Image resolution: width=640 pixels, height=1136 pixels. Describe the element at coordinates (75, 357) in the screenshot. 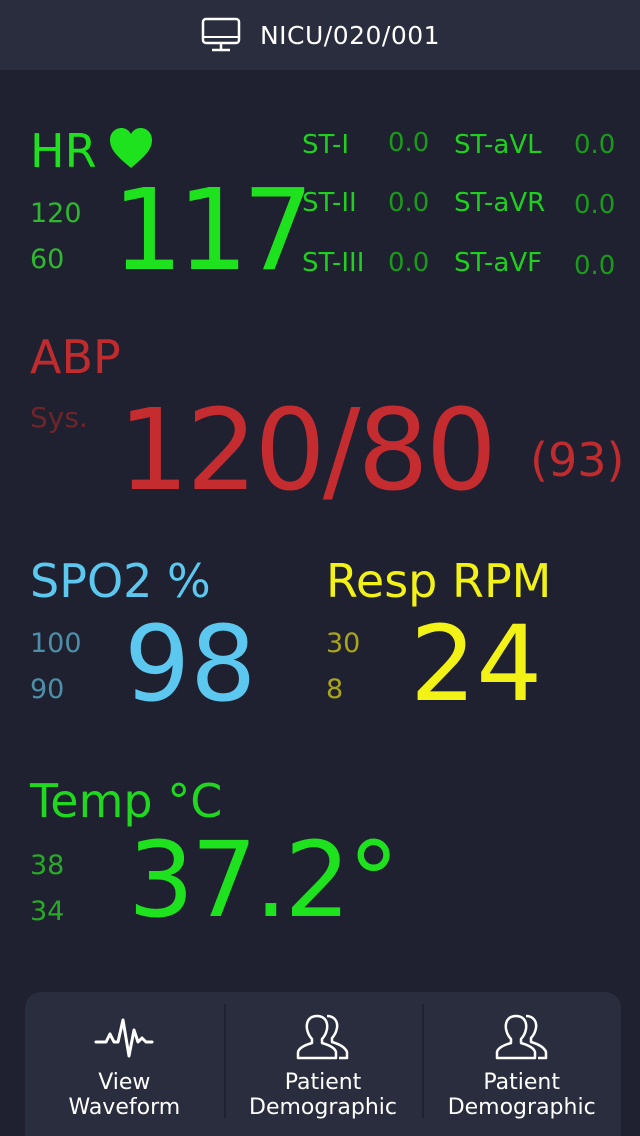

I see `abp-label: ABP` at that location.